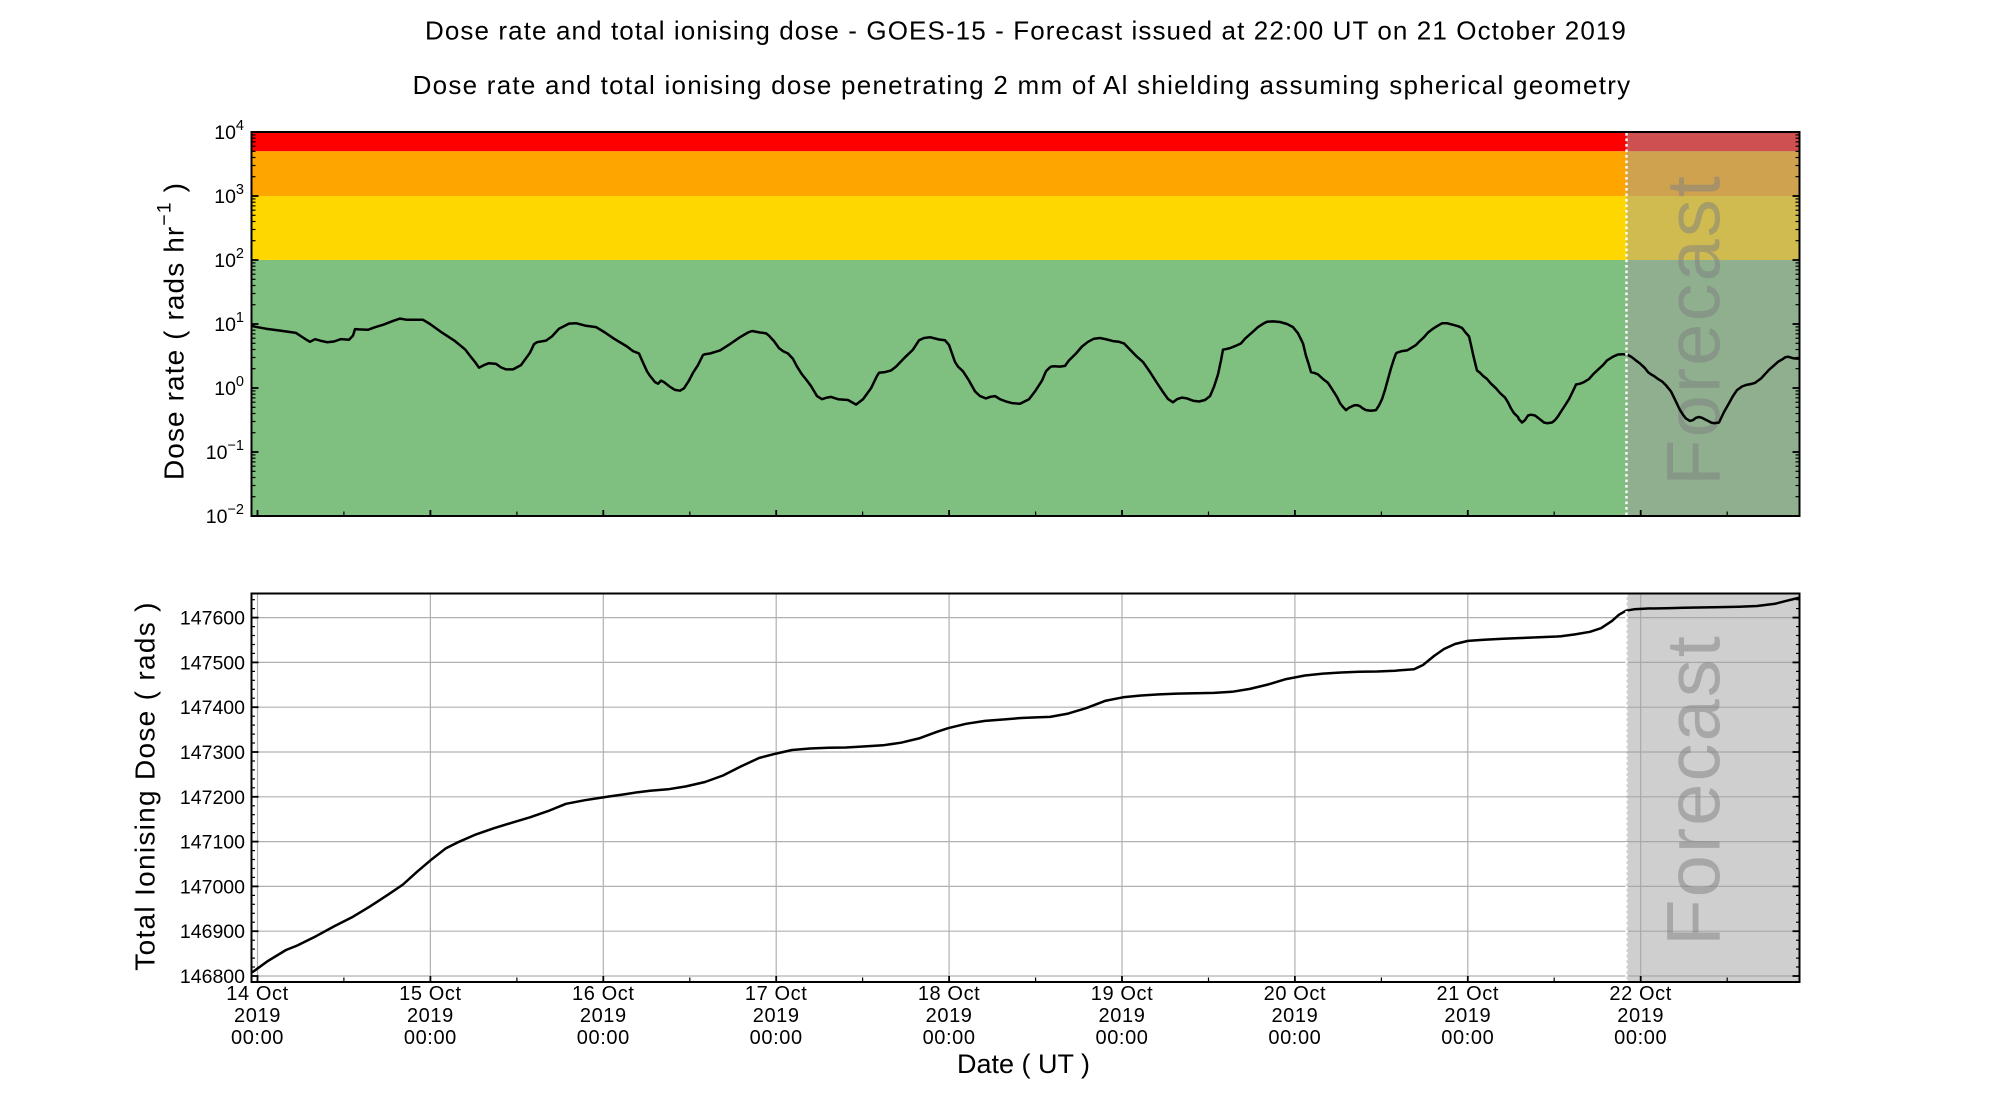 This screenshot has width=2000, height=1100. I want to click on svg-text: 21 Oct, so click(1468, 994).